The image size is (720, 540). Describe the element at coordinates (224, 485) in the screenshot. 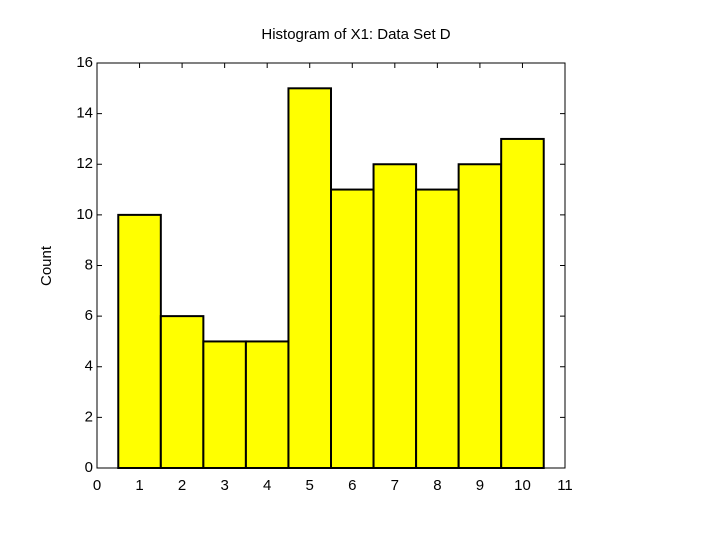

I see `x-tick-label: 3` at that location.